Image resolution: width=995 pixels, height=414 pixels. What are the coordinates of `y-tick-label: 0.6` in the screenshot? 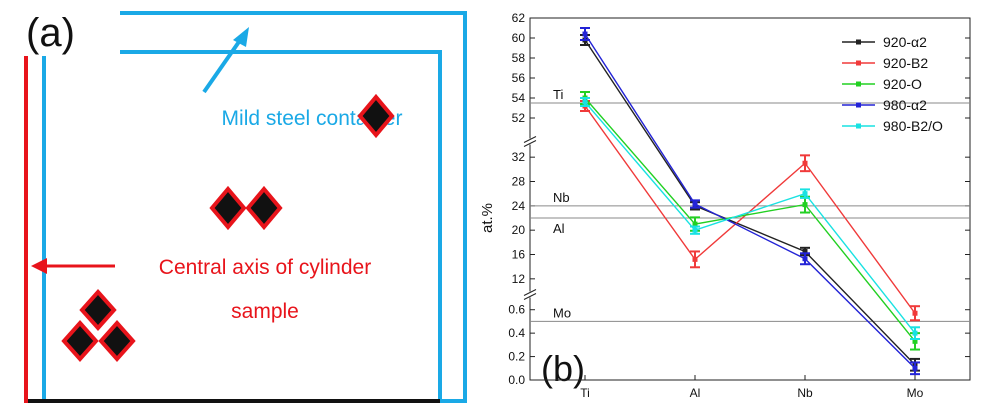 It's located at (516, 310).